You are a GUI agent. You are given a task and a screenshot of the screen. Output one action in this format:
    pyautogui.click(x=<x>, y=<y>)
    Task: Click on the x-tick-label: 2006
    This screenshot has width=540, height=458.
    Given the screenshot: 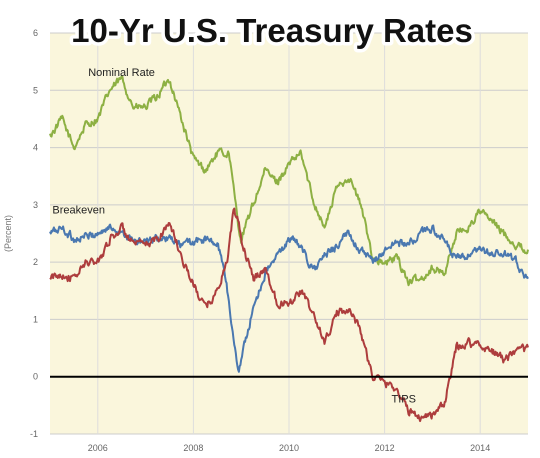 What is the action you would take?
    pyautogui.click(x=98, y=448)
    